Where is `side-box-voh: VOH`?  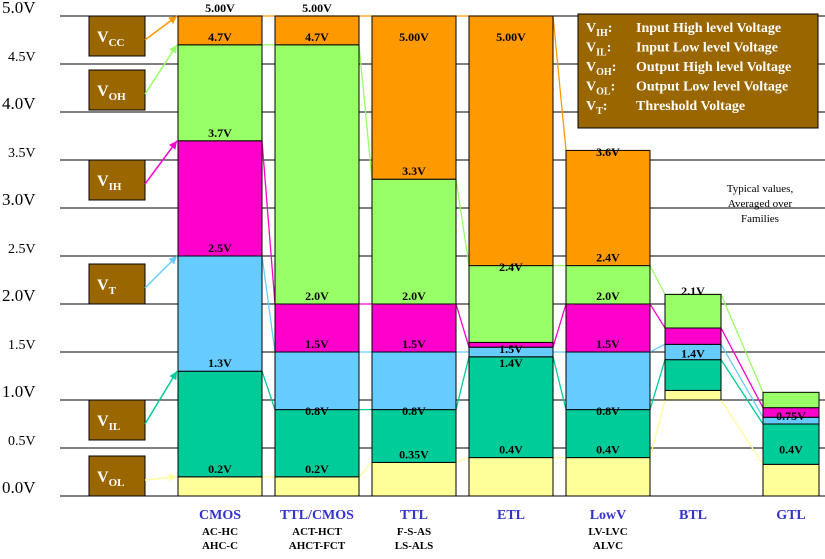
side-box-voh: VOH is located at coordinates (133, 77).